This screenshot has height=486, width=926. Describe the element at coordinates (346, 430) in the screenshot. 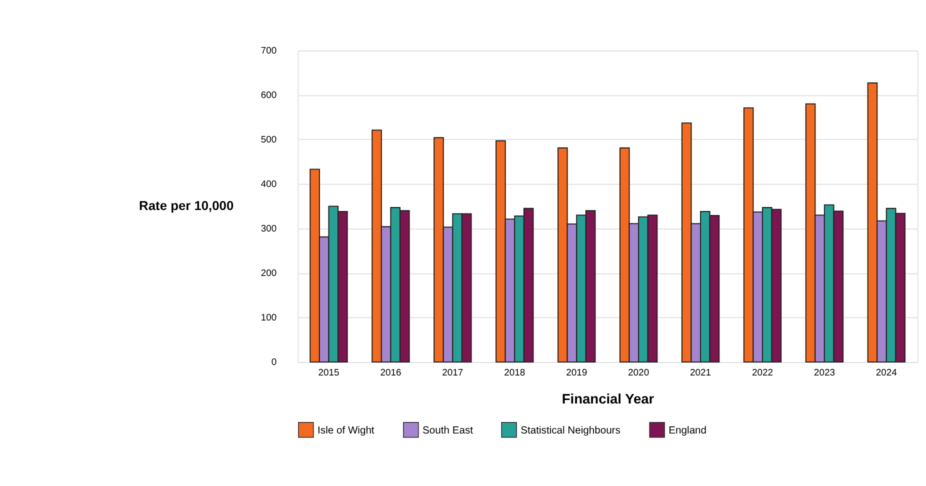

I see `legend-label: Isle of Wight` at that location.